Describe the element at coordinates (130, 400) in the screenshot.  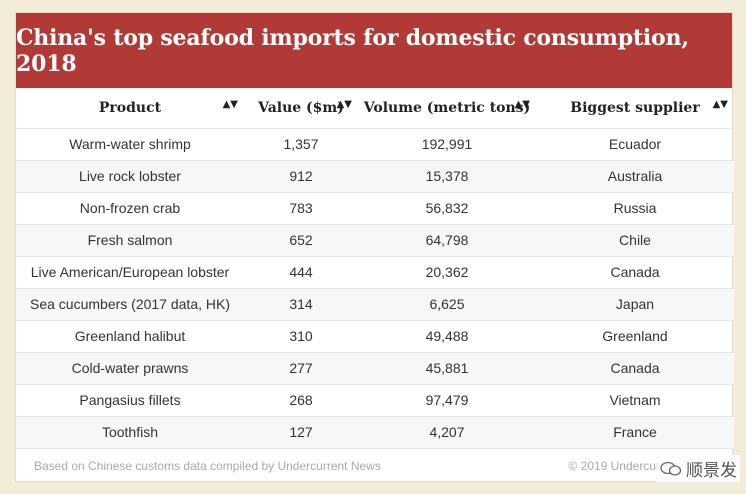
I see `cell-product: Pangasius fillets` at that location.